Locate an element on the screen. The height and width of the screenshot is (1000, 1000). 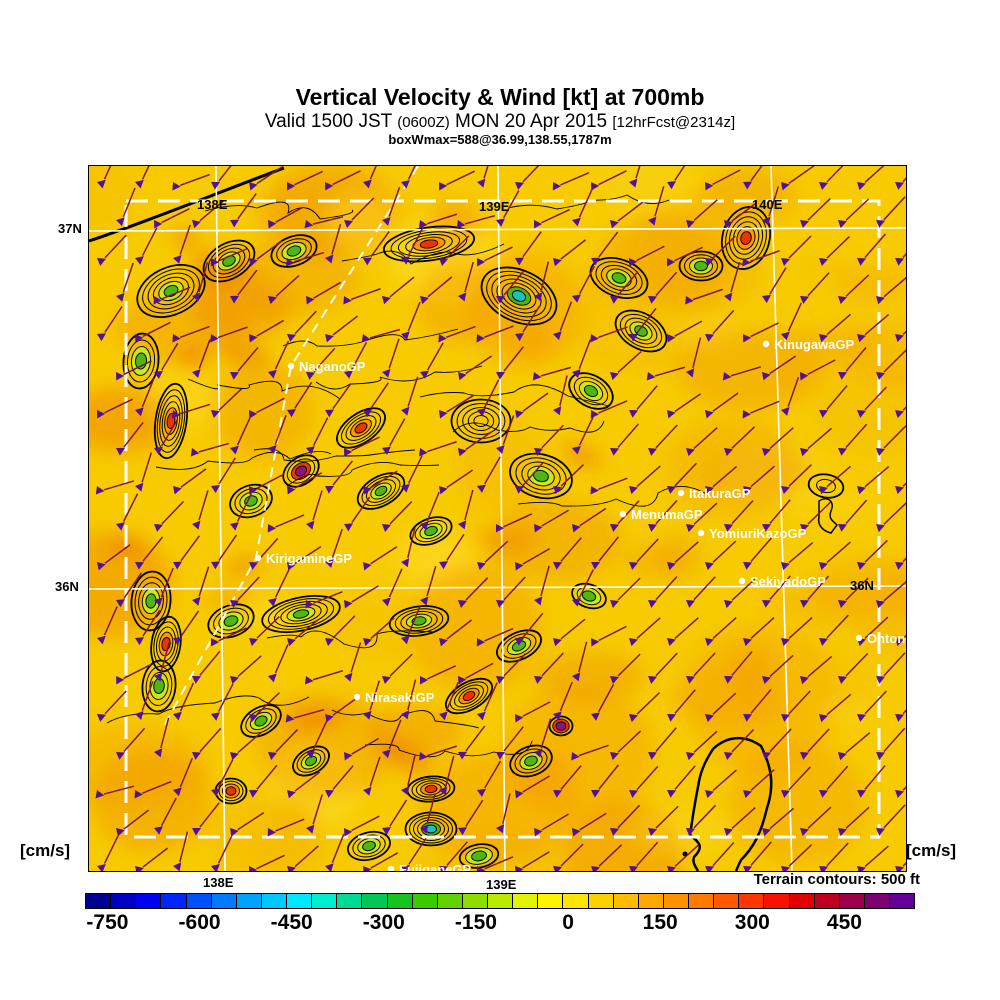
units-label-left: [cm/s] is located at coordinates (45, 850).